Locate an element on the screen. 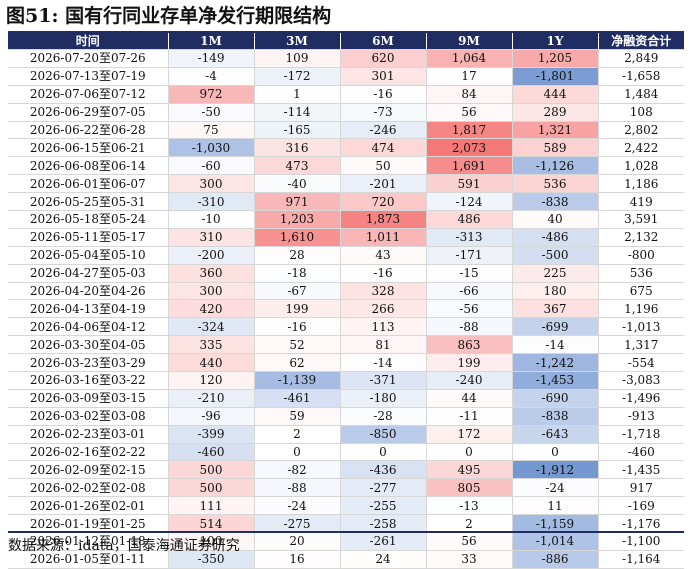  cell-3m: 2 is located at coordinates (296, 434).